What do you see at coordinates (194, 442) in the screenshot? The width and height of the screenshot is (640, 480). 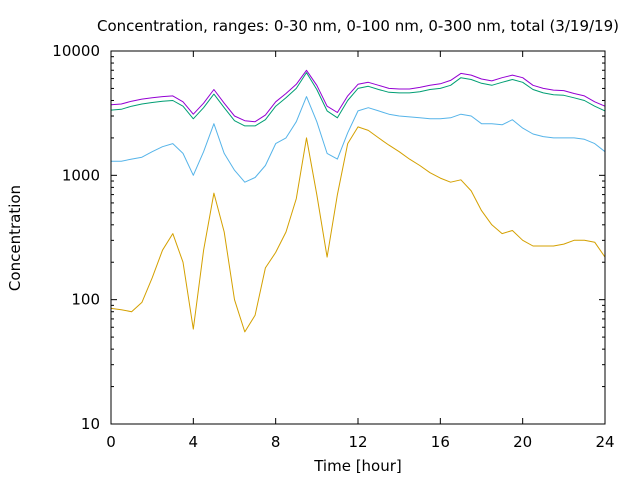 I see `x-tick-label: 4` at bounding box center [194, 442].